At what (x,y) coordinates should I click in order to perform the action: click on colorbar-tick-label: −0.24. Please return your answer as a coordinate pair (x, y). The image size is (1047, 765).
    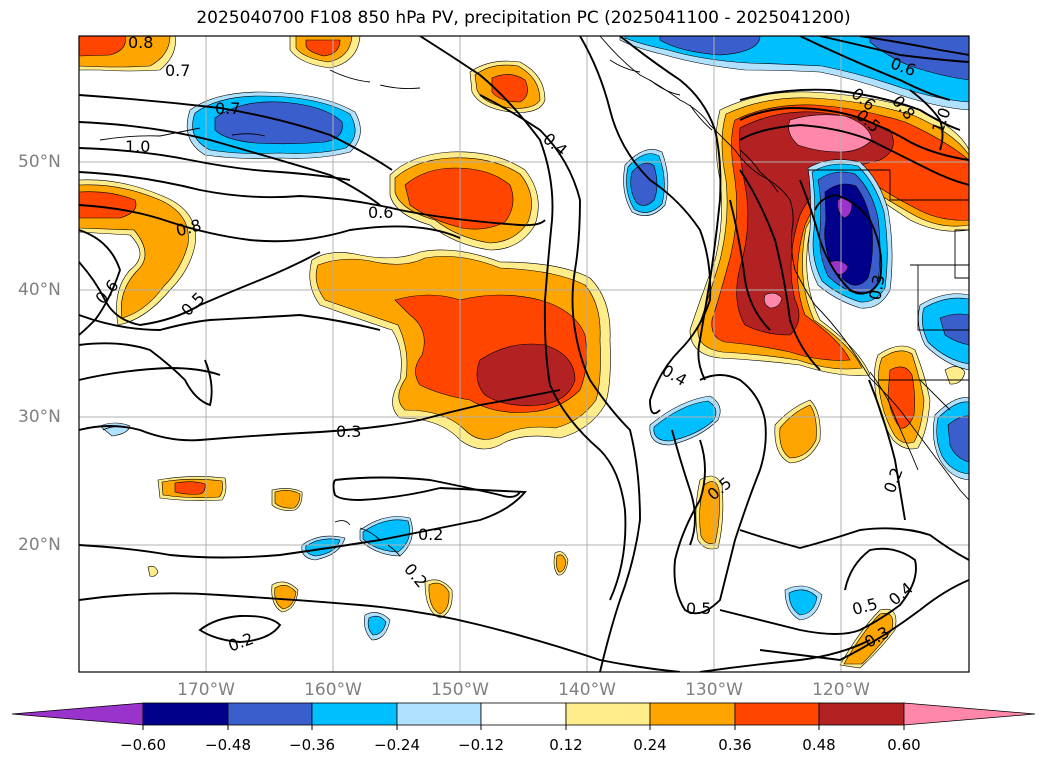
    Looking at the image, I should click on (397, 745).